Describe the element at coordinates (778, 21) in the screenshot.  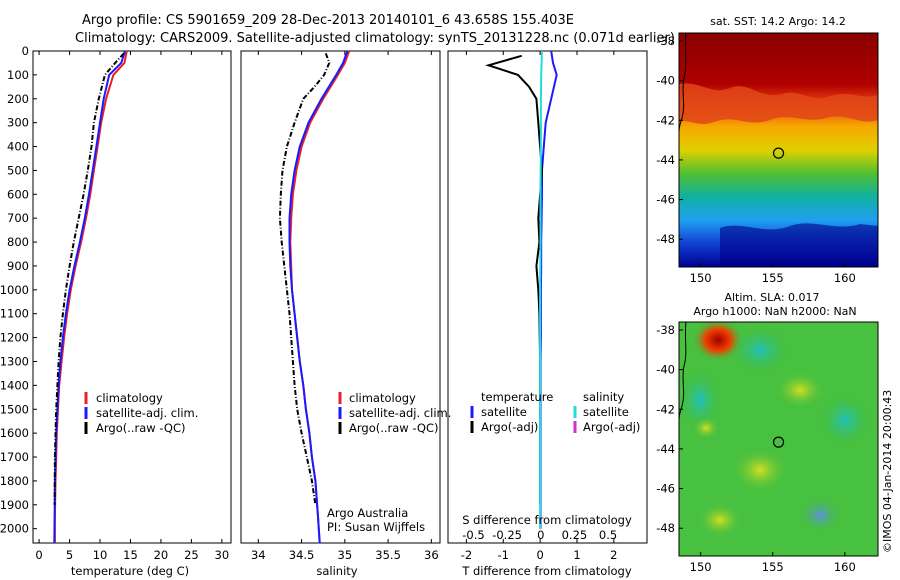
I see `sst-map-title: sat. SST: 14.2 Argo: 14.2` at that location.